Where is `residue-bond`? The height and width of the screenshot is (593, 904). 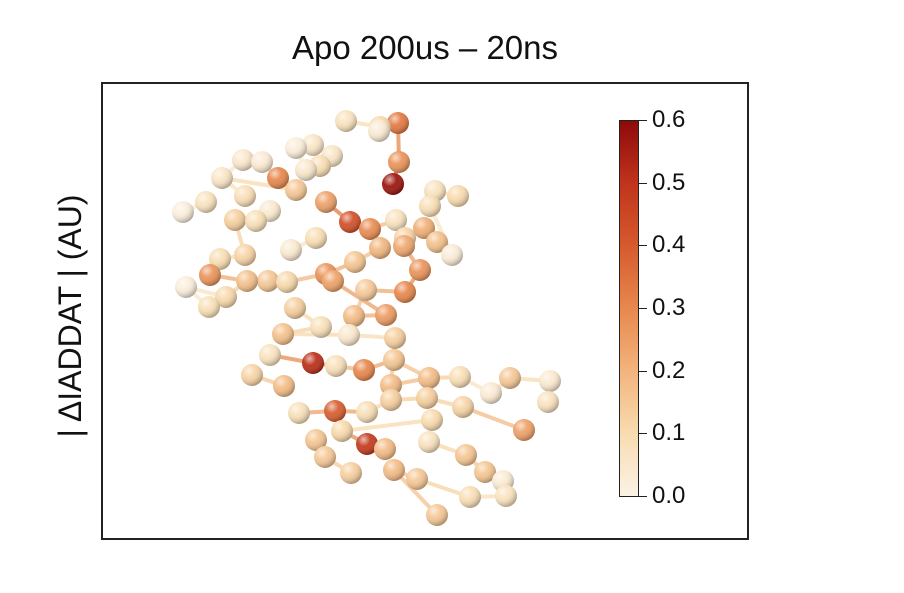
residue-bond is located at coordinates (387, 425).